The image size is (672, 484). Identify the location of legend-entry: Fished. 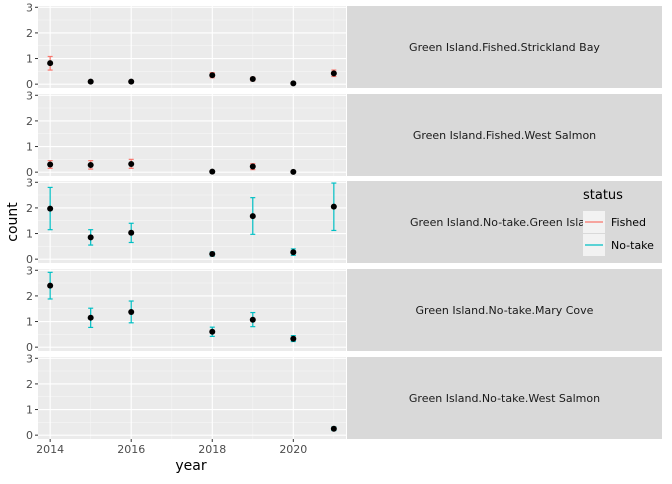
(614, 222).